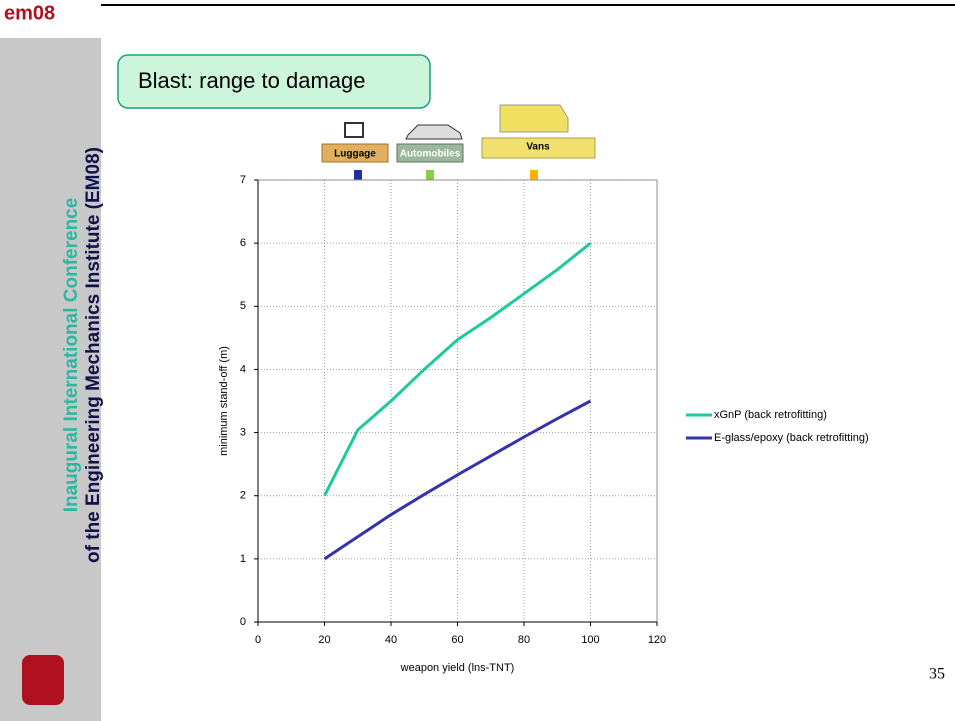 Image resolution: width=955 pixels, height=721 pixels. Describe the element at coordinates (937, 674) in the screenshot. I see `page-number: 35` at that location.